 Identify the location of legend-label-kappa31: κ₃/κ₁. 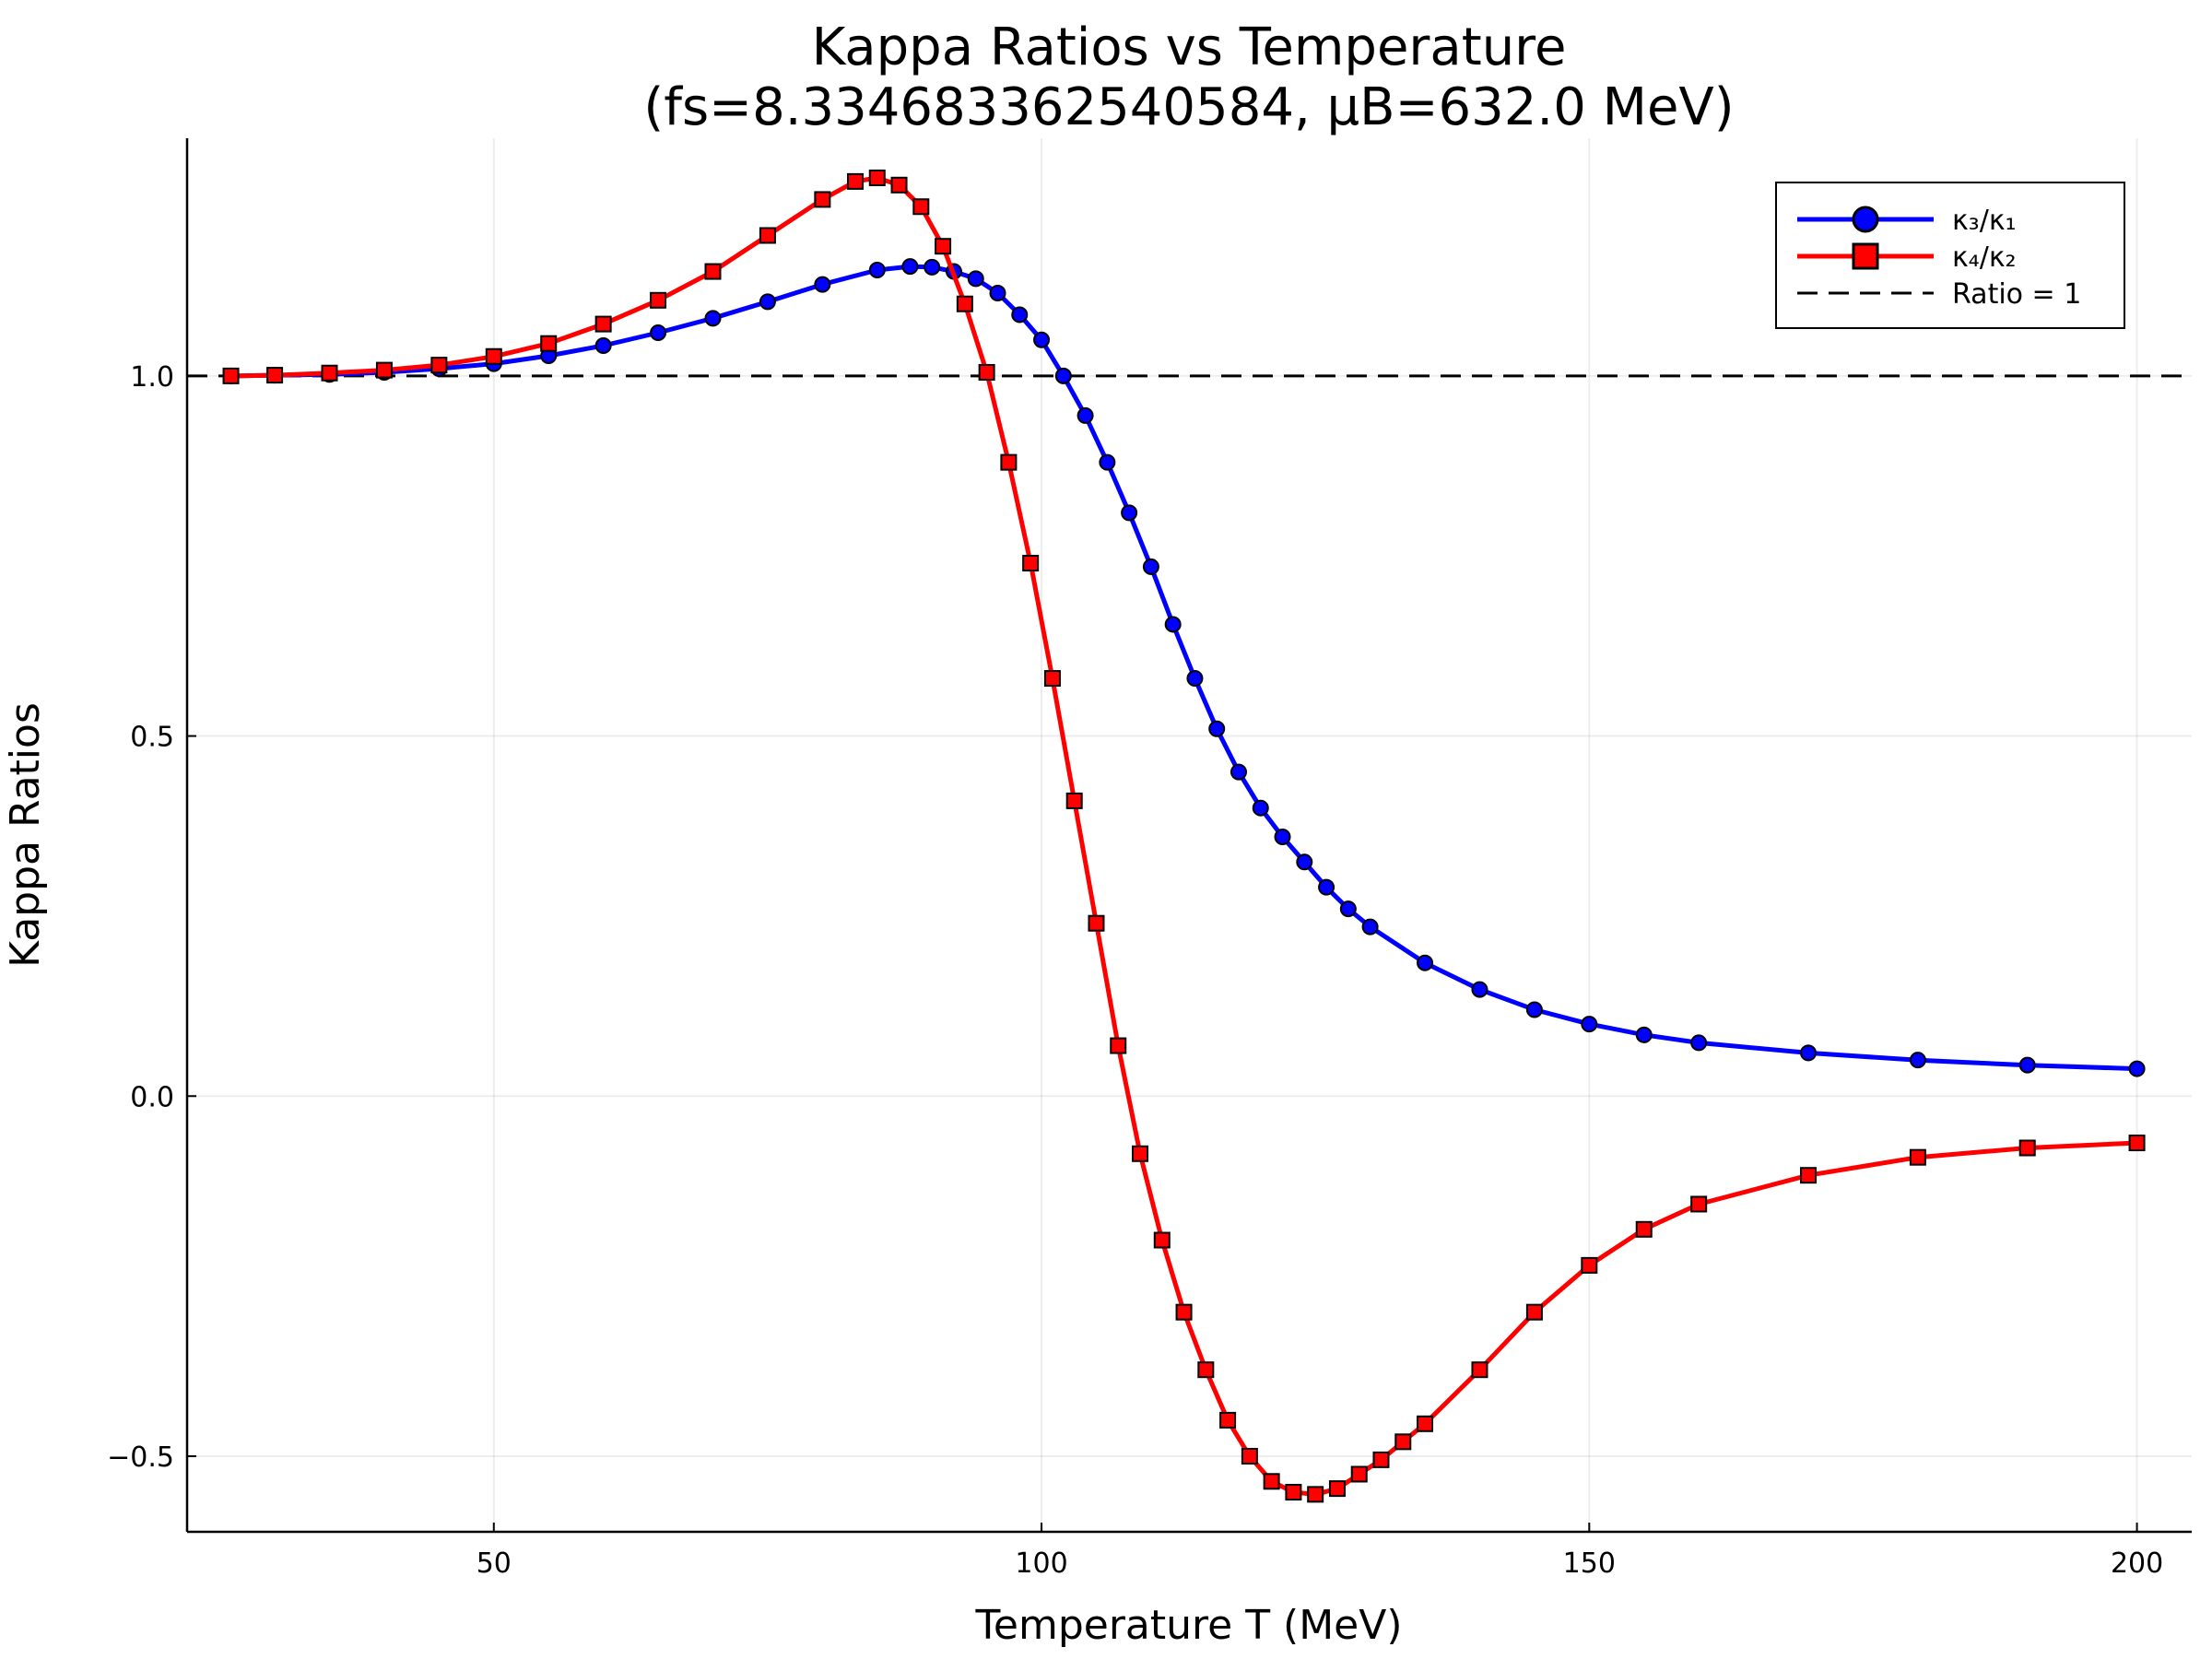
(1984, 221).